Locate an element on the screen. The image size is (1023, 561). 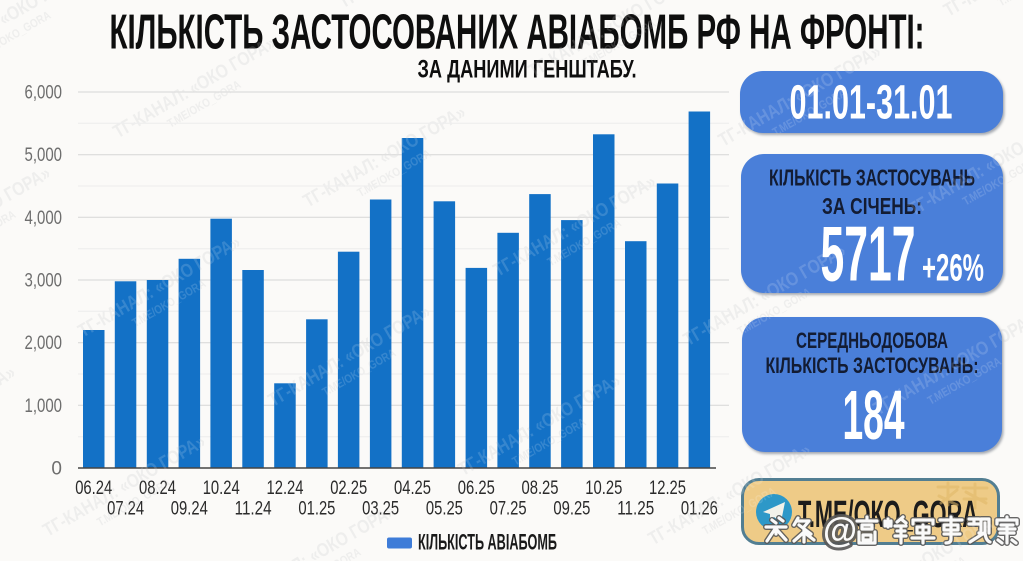
svg-text: 06.25 is located at coordinates (476, 488).